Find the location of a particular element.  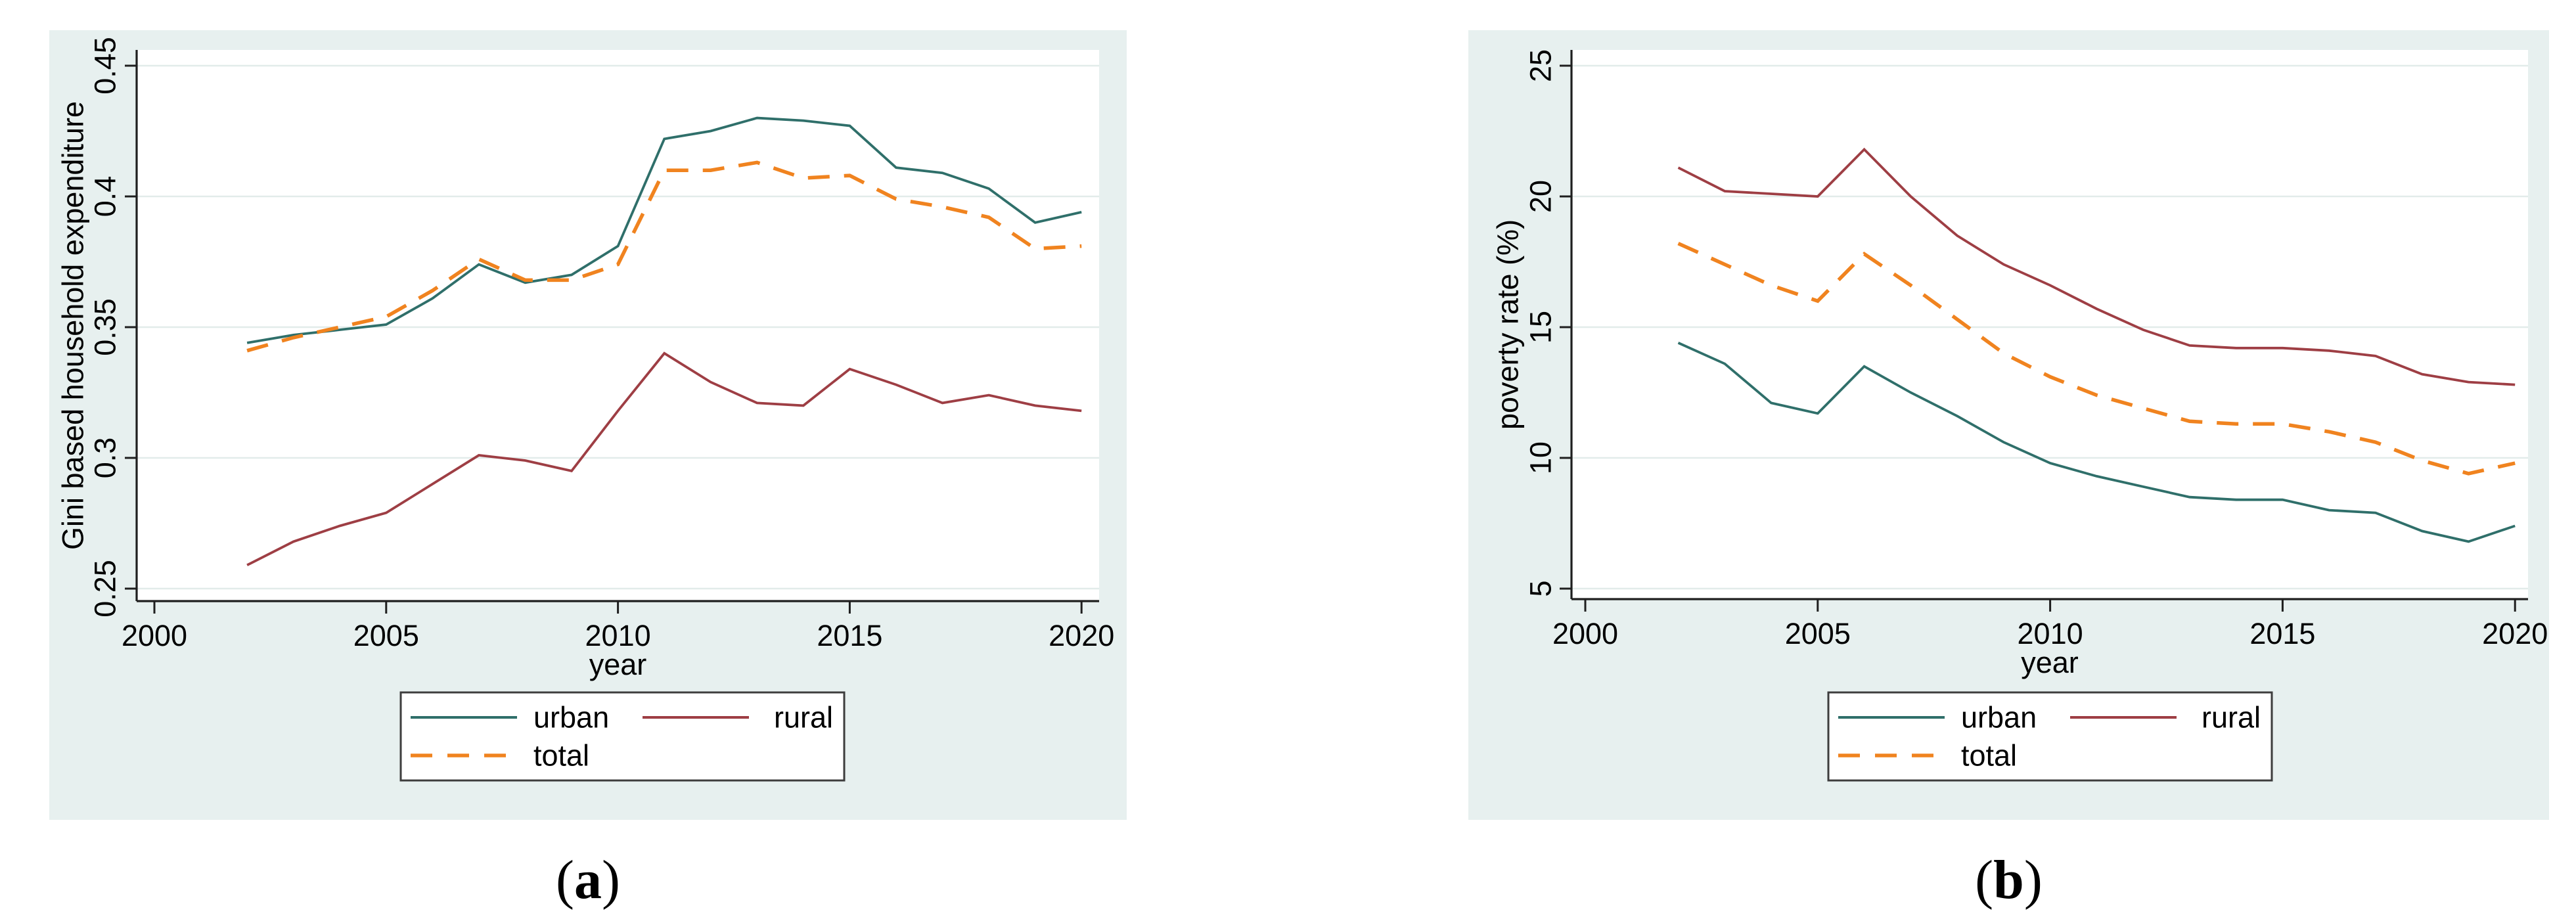

y-tick-label: 0.4 is located at coordinates (105, 197).